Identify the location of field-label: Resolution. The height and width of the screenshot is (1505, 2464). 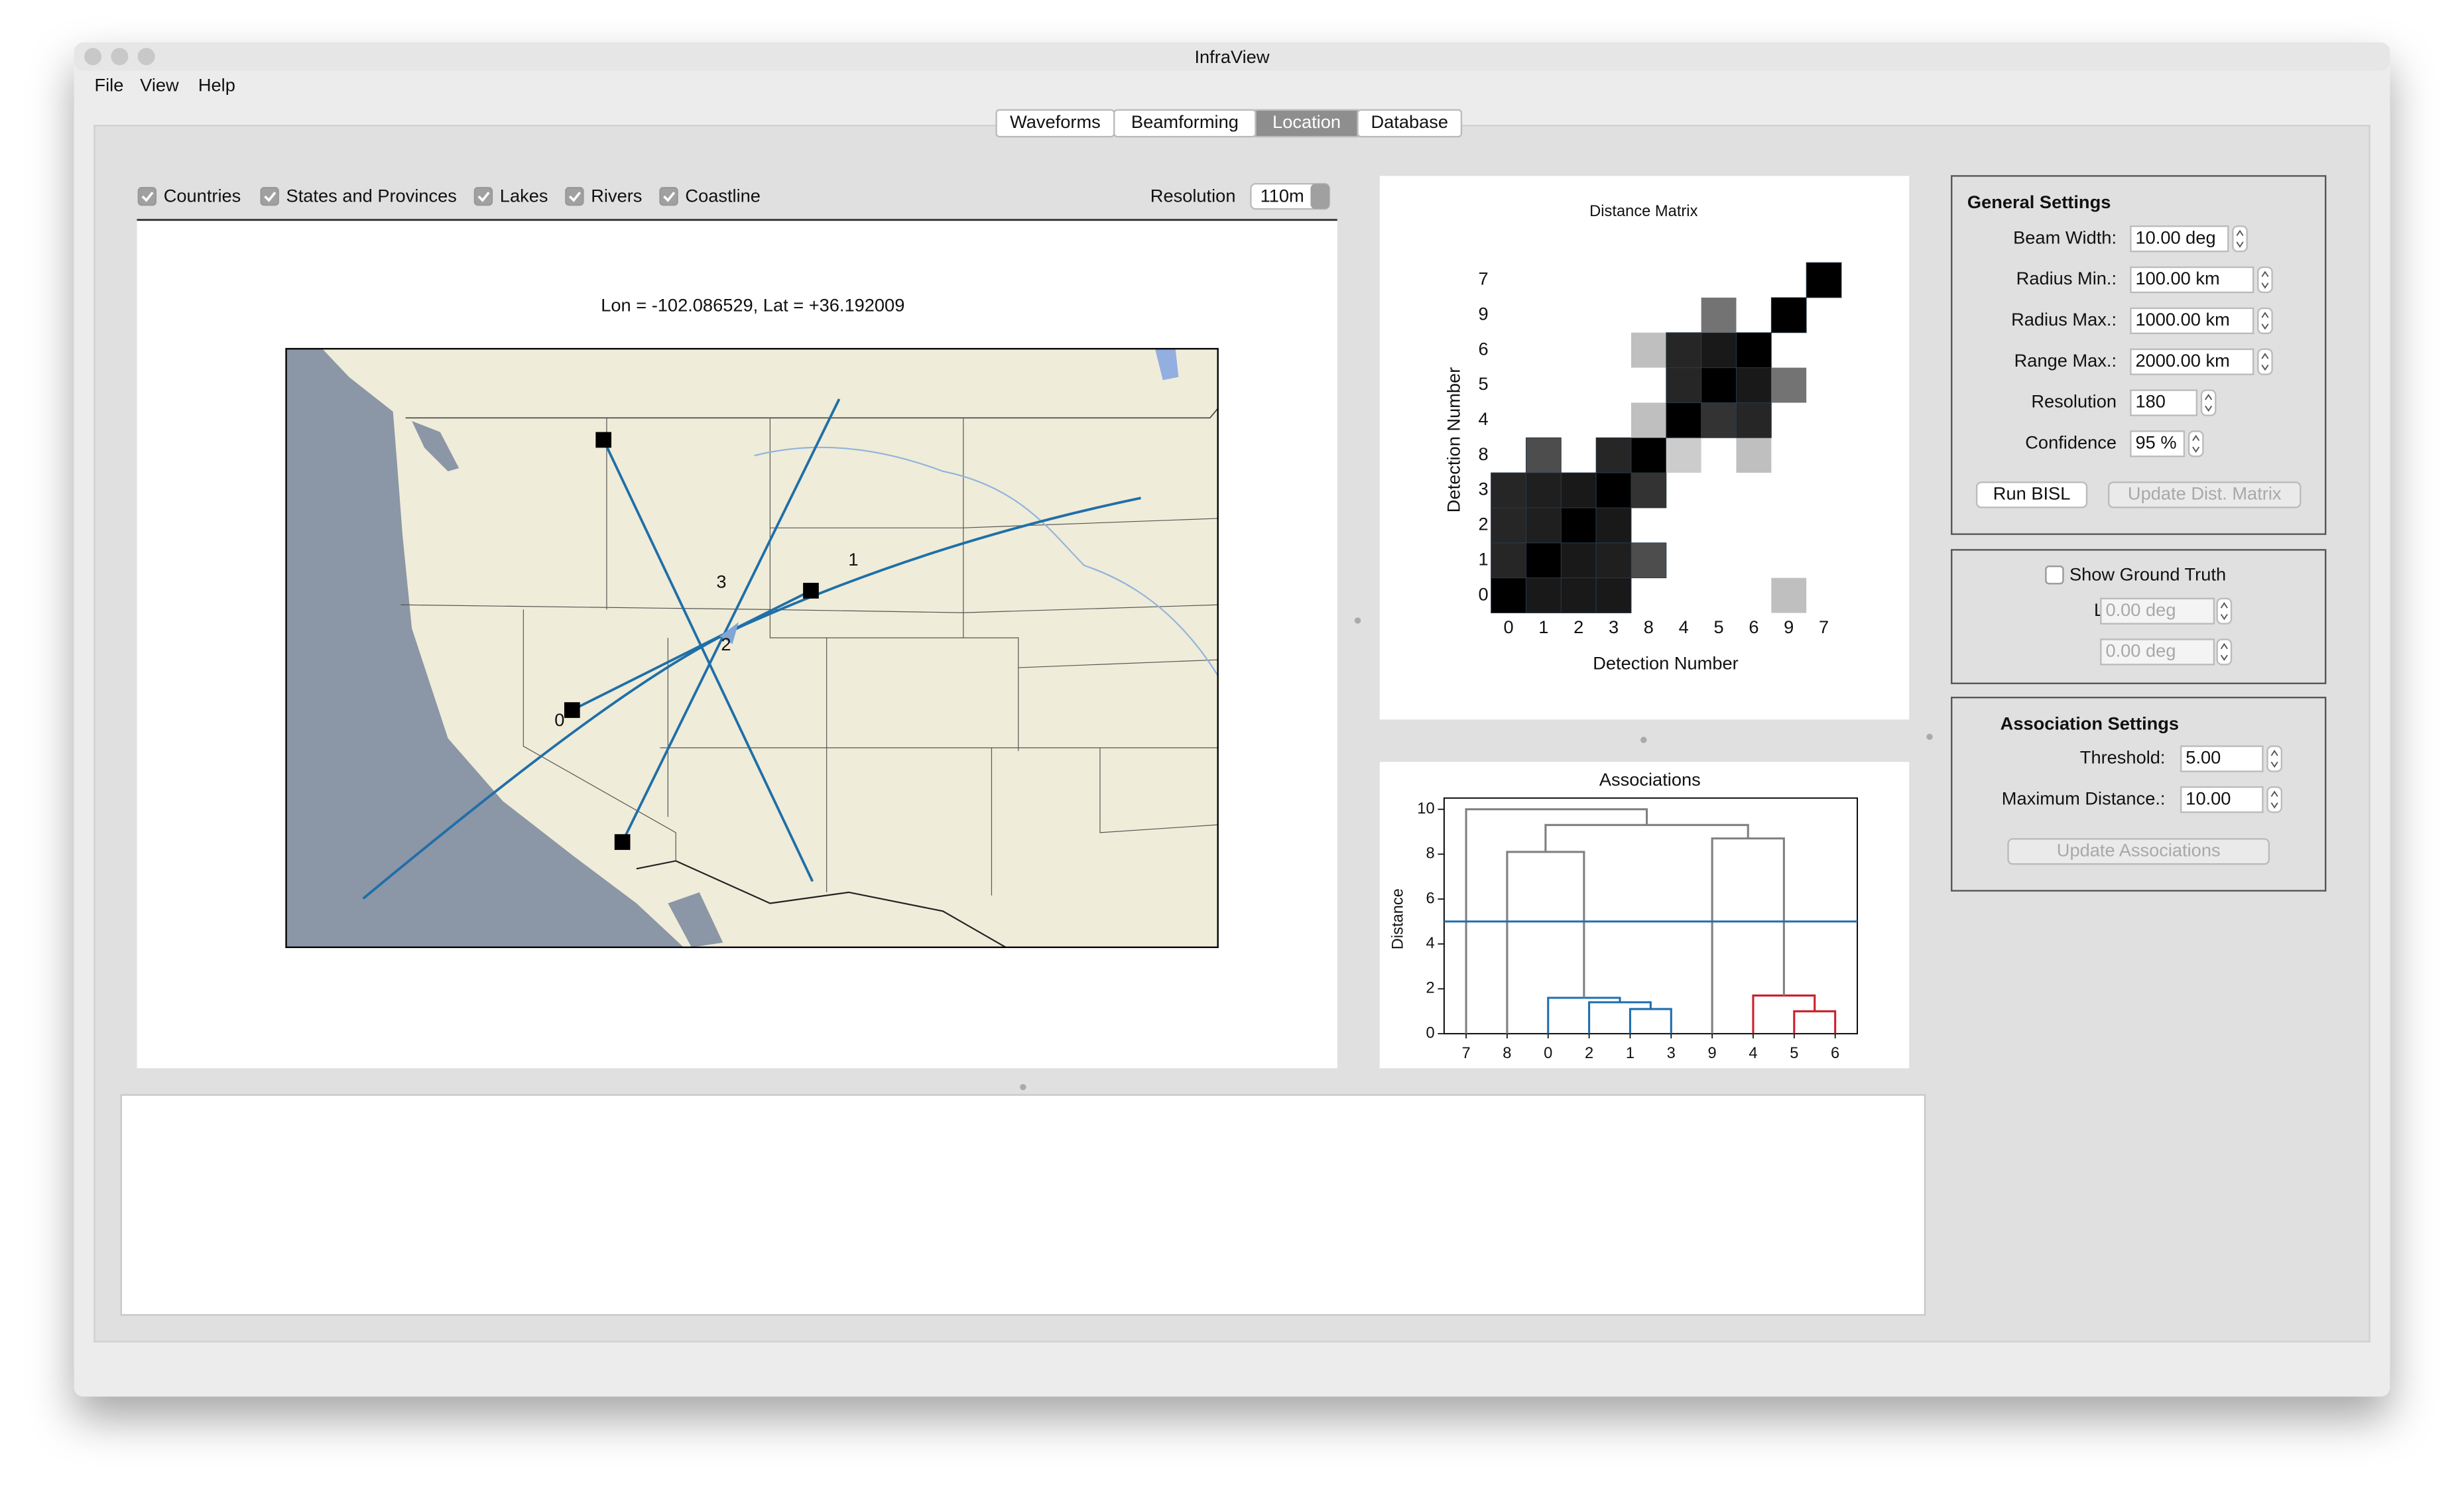
(2074, 402).